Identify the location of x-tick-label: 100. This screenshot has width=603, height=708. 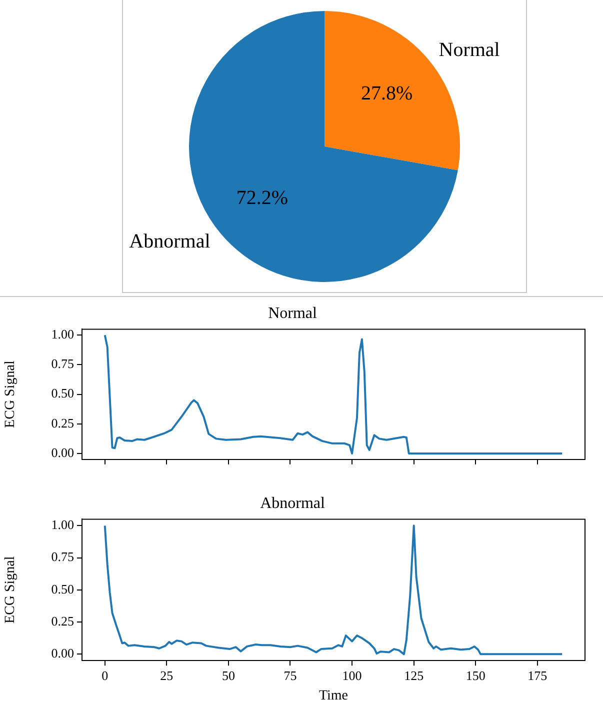
(352, 675).